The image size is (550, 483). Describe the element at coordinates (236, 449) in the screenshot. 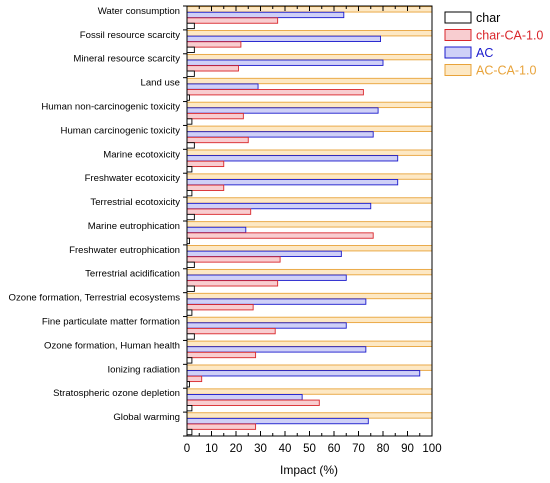

I see `x-tick-label: 20` at that location.